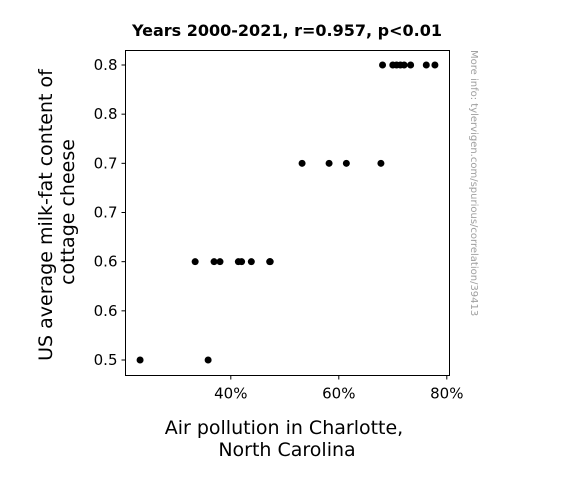 The height and width of the screenshot is (500, 575). What do you see at coordinates (230, 394) in the screenshot?
I see `x-tick-label: 40%` at bounding box center [230, 394].